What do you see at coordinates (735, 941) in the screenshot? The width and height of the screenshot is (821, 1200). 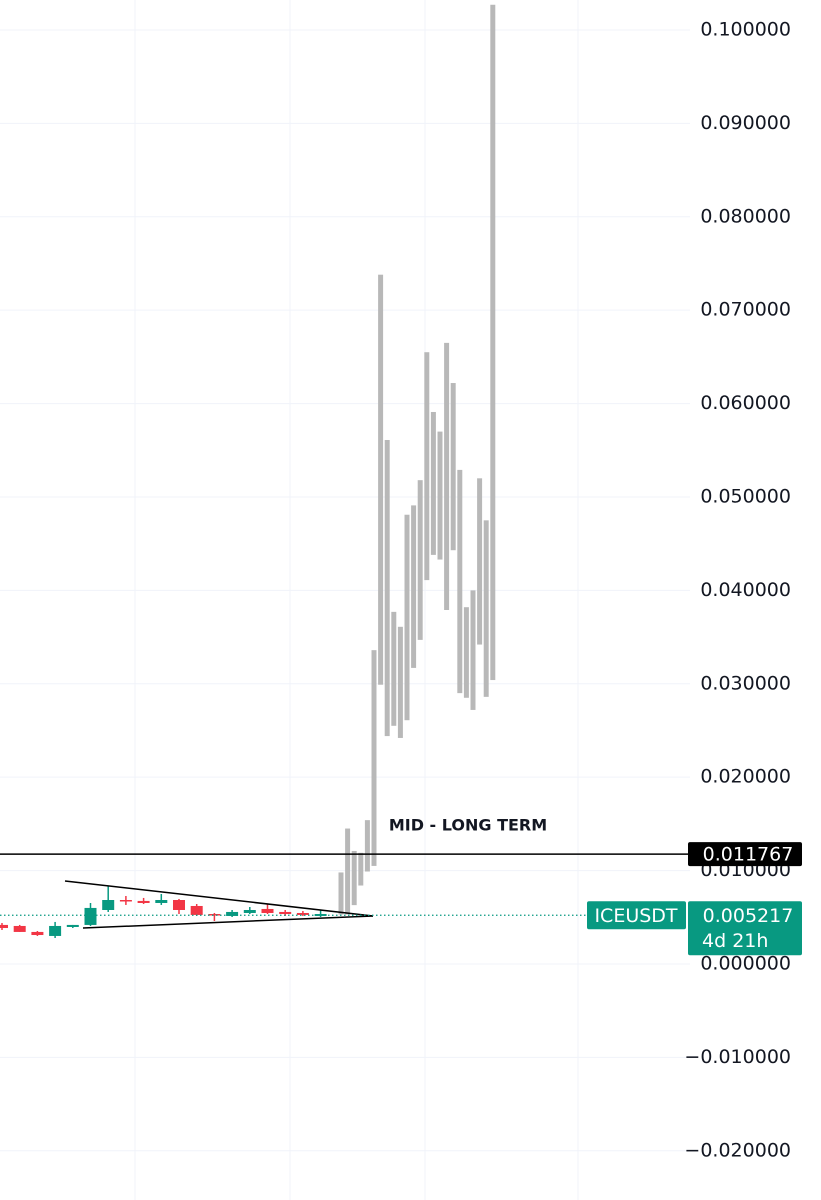 I see `countdown-label: 4d 21h` at bounding box center [735, 941].